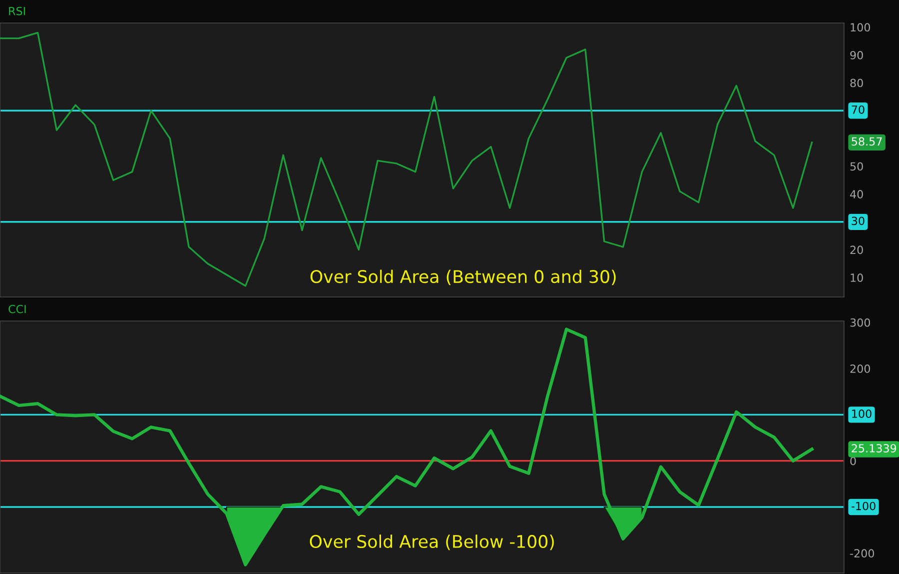 The width and height of the screenshot is (899, 574). Describe the element at coordinates (17, 309) in the screenshot. I see `chart-title: CCI` at that location.